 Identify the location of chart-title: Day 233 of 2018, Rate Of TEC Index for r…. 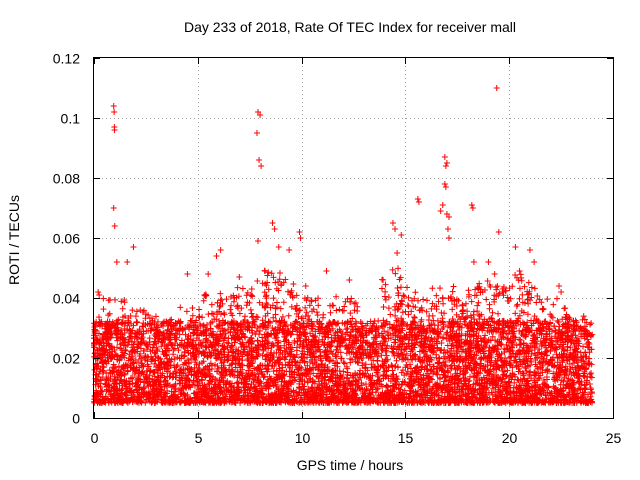
(350, 27).